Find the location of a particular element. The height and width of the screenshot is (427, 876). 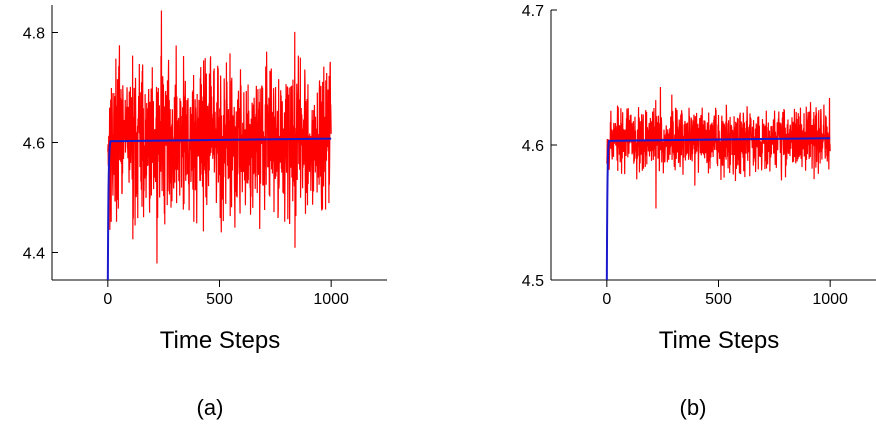

panel-label: (a) is located at coordinates (210, 407).